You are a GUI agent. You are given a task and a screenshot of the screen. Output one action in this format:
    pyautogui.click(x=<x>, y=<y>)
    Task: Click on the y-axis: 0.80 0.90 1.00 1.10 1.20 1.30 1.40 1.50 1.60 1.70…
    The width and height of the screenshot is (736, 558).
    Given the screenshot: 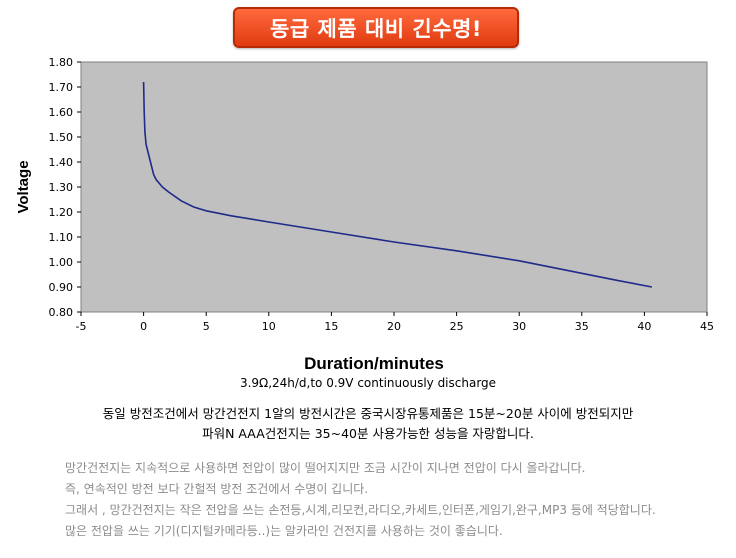 What is the action you would take?
    pyautogui.click(x=65, y=187)
    